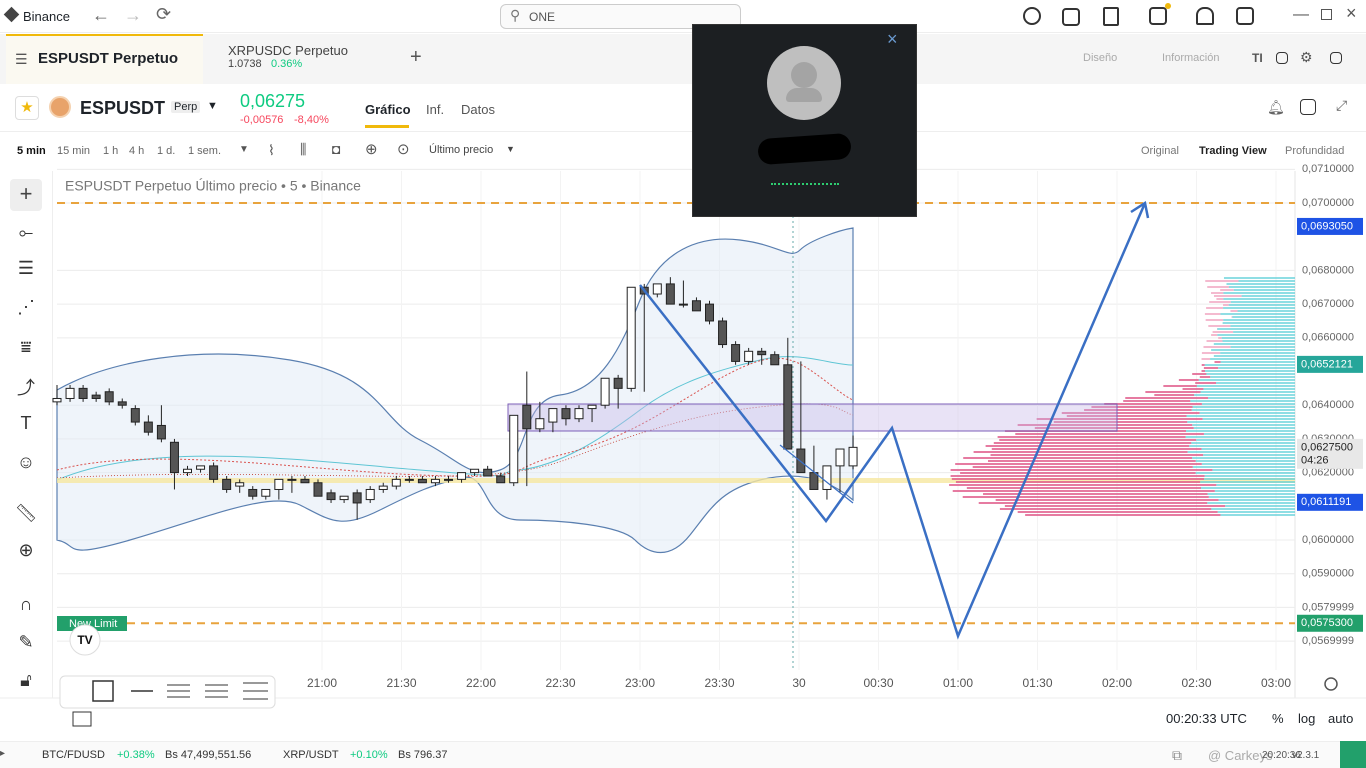 The image size is (1366, 768). What do you see at coordinates (1315, 151) in the screenshot?
I see `mode-tab: Profundidad` at bounding box center [1315, 151].